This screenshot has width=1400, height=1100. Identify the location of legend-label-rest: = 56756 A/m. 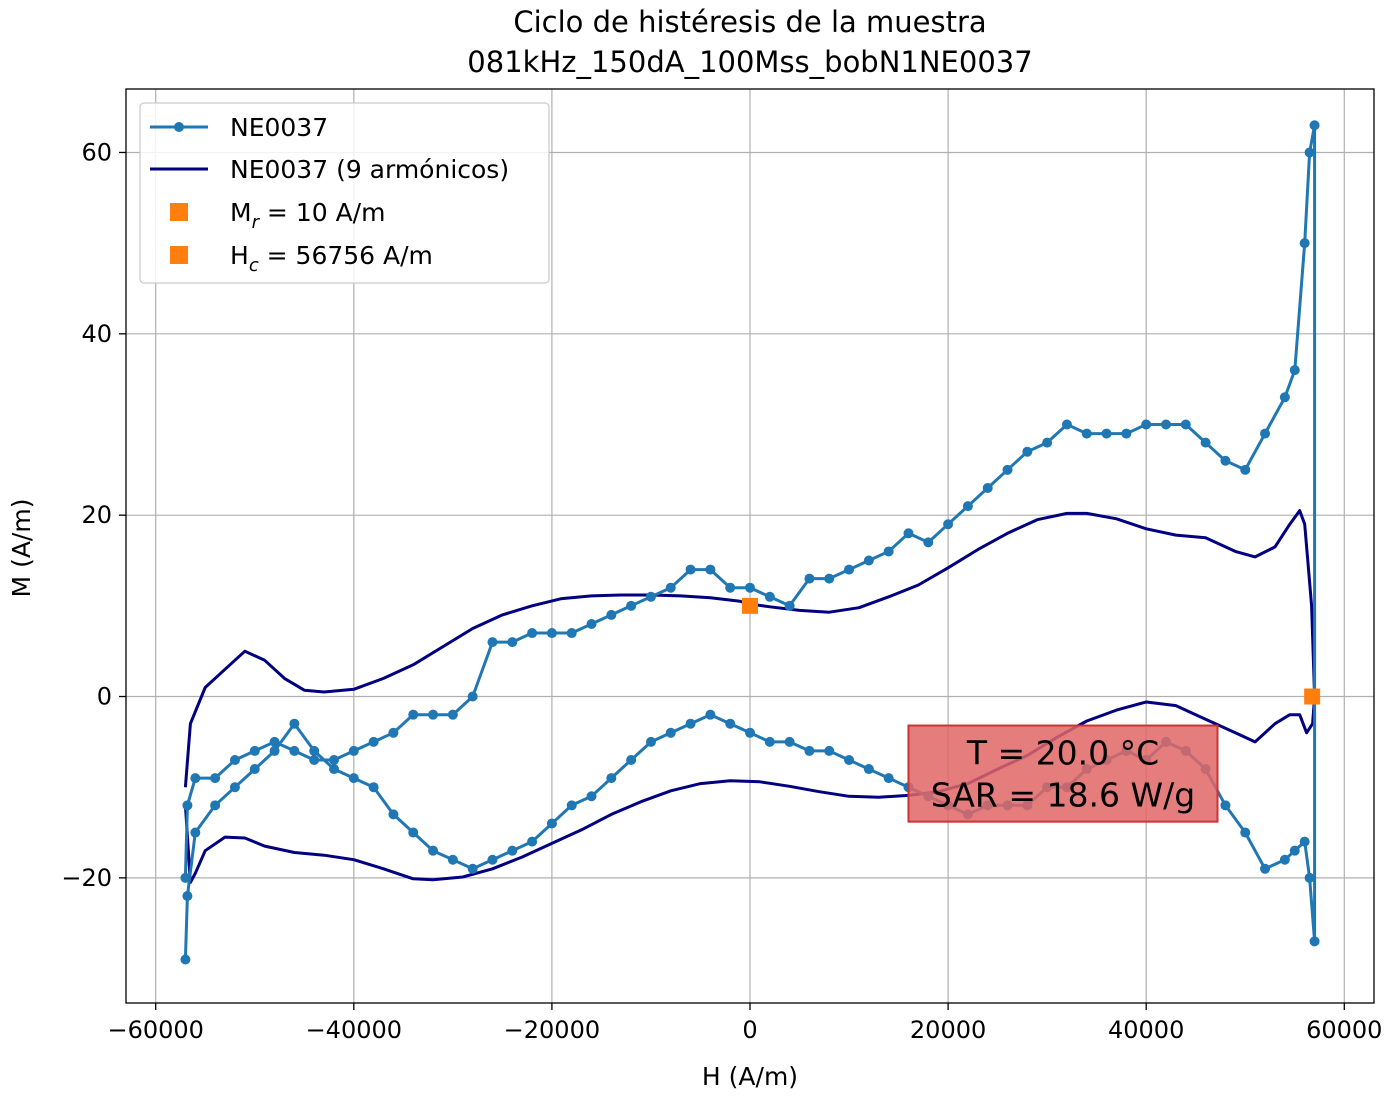
(346, 255).